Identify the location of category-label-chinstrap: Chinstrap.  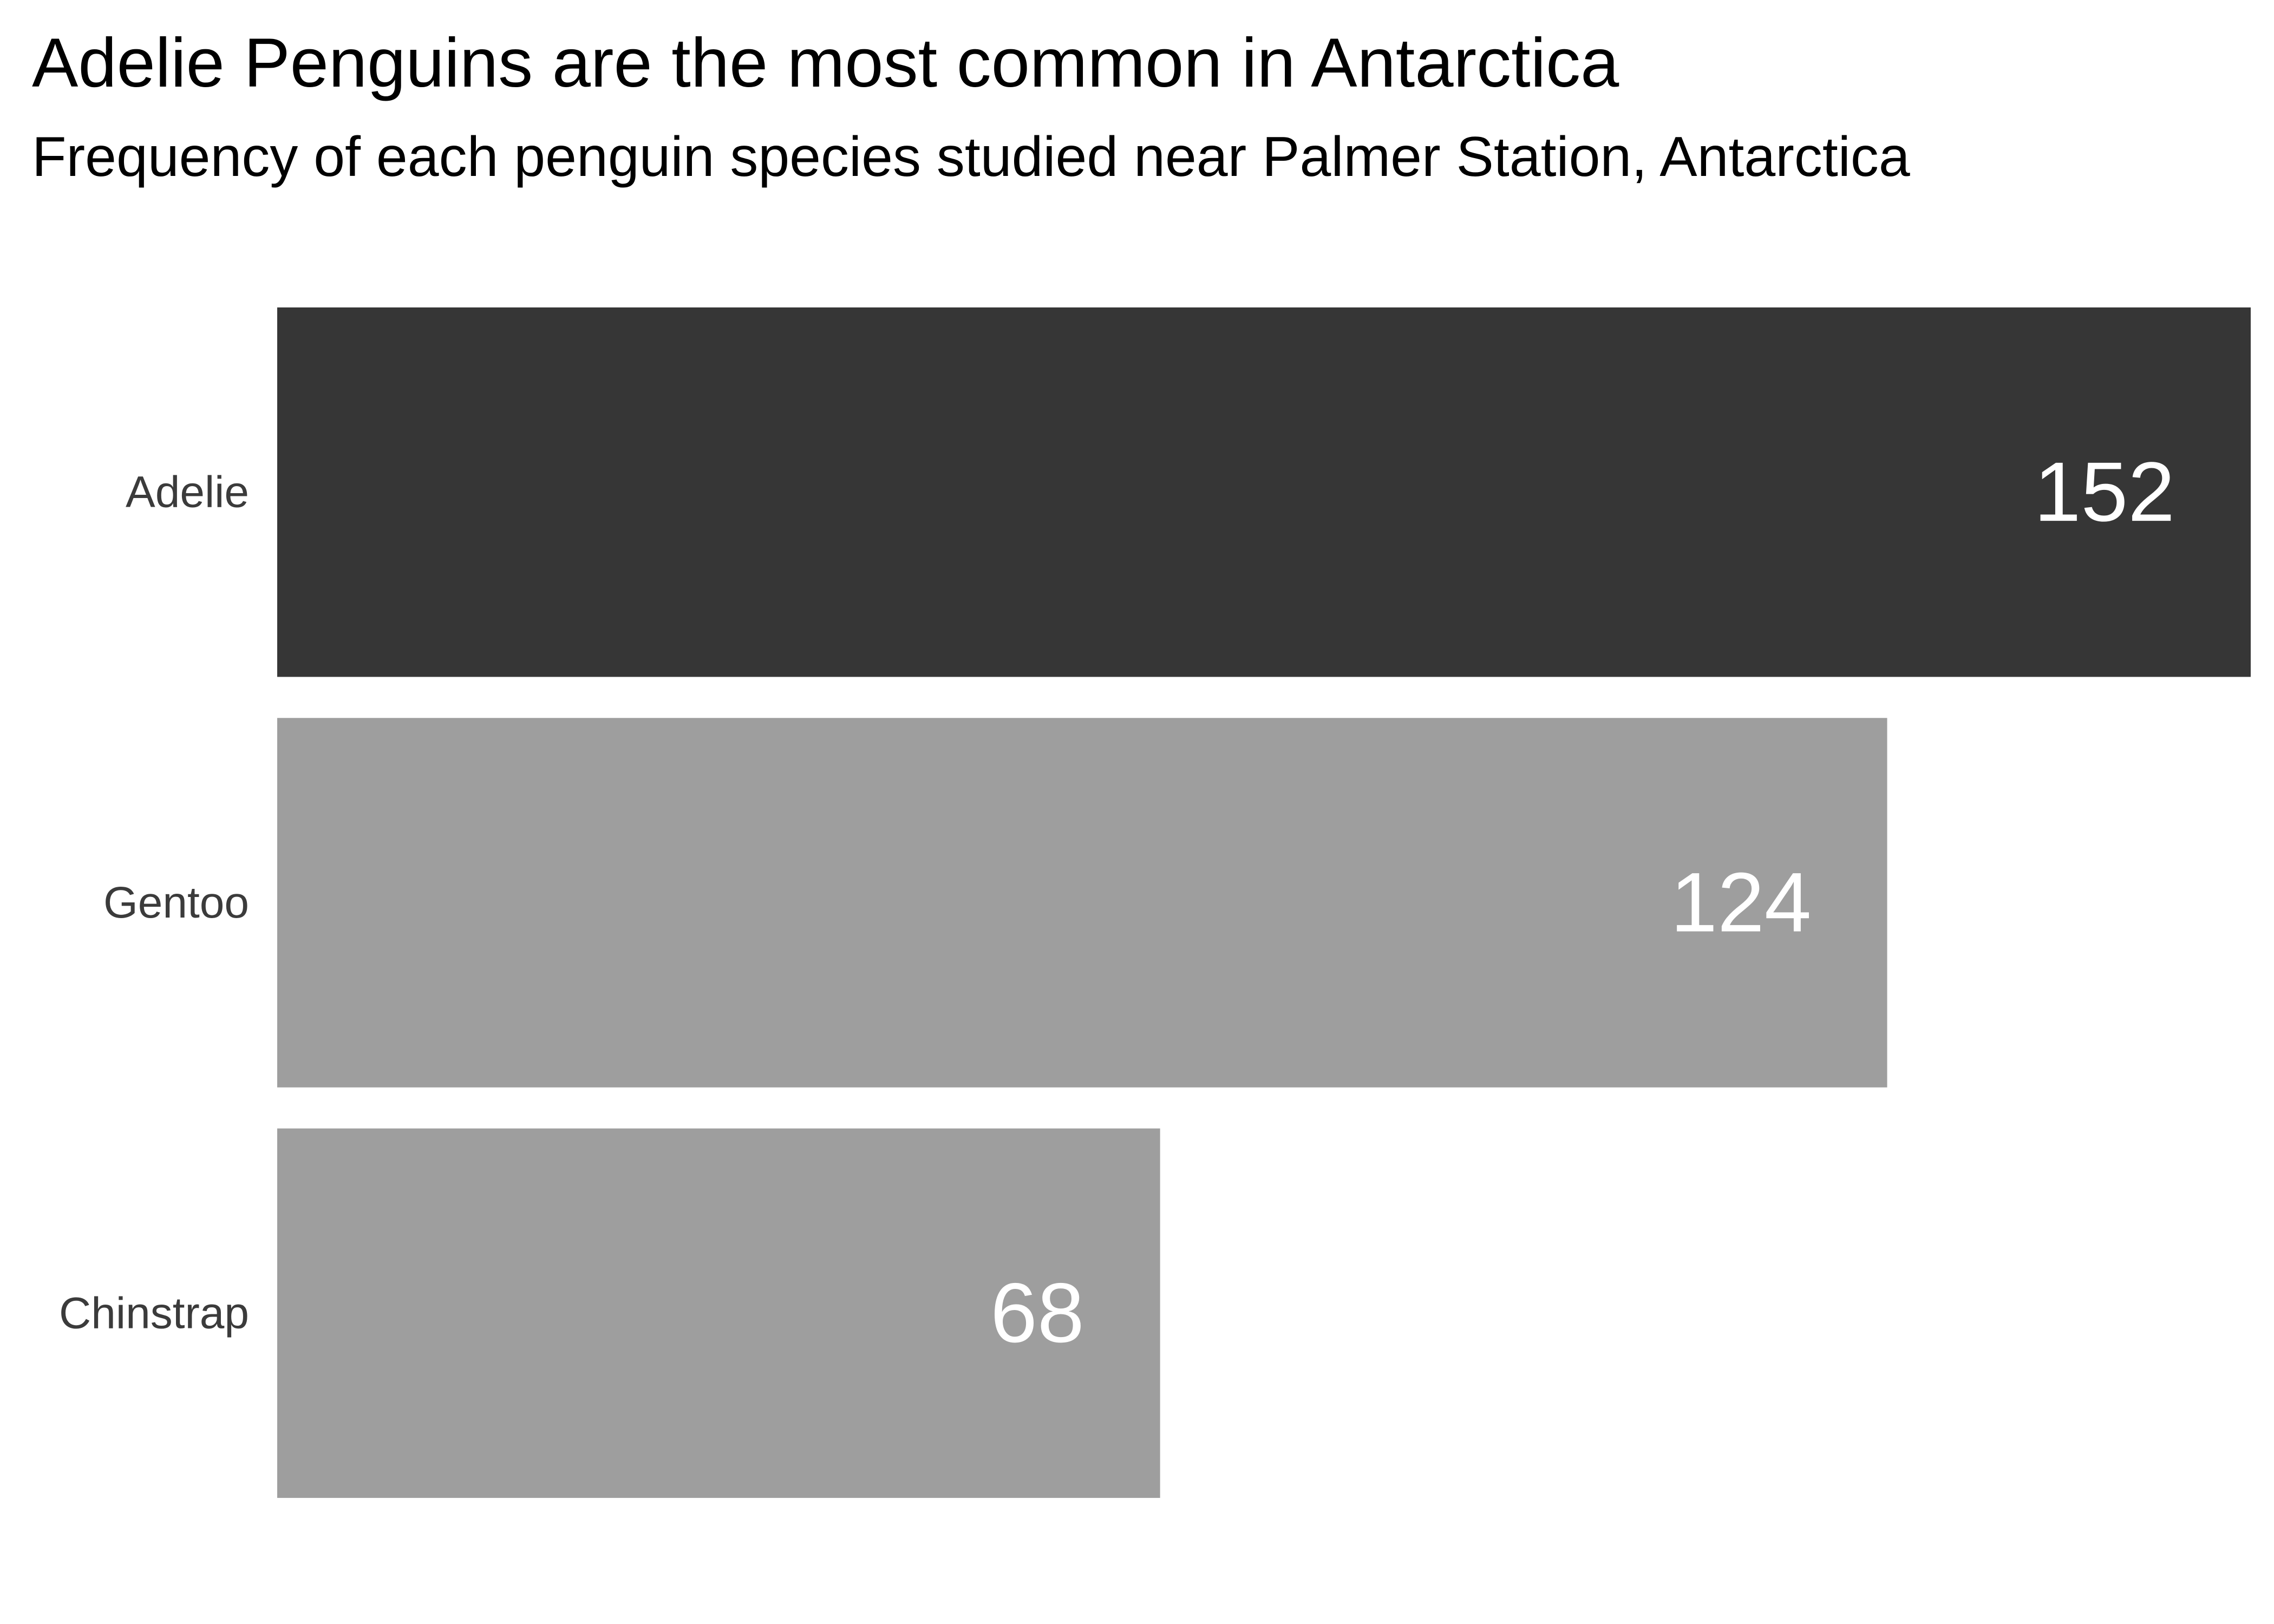
(154, 1313).